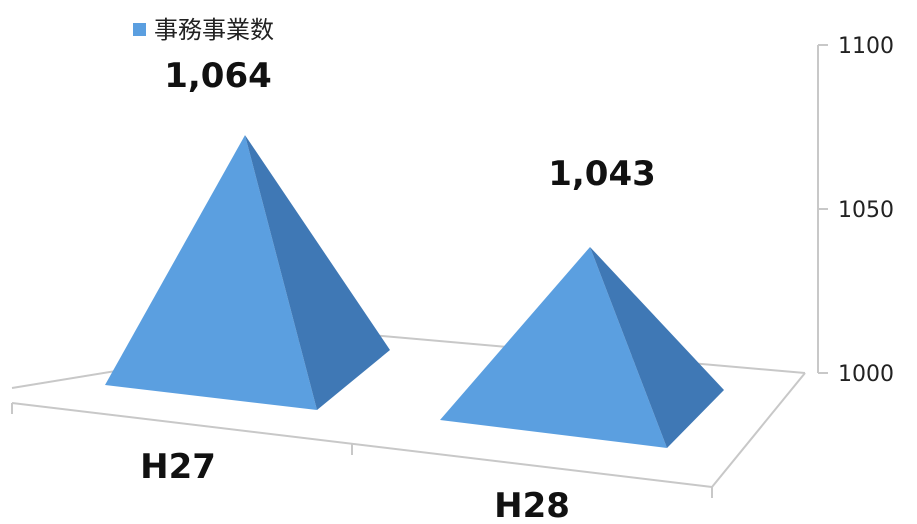 The image size is (917, 524). I want to click on y-tick-label: 1050, so click(866, 210).